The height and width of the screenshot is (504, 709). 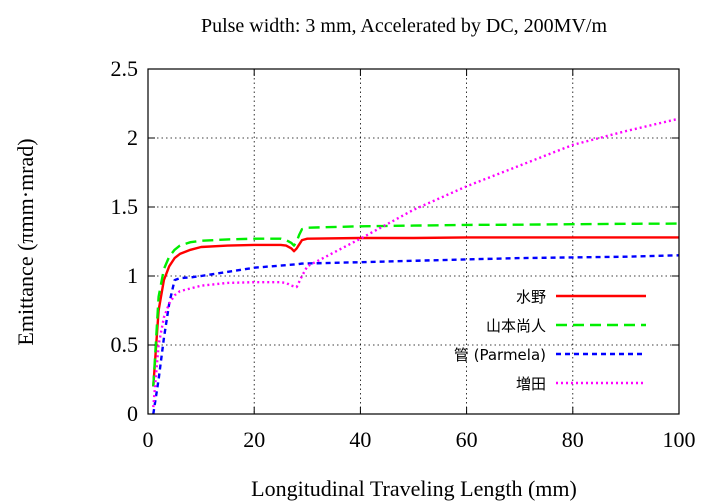 What do you see at coordinates (132, 137) in the screenshot?
I see `y-tick-label: 2` at bounding box center [132, 137].